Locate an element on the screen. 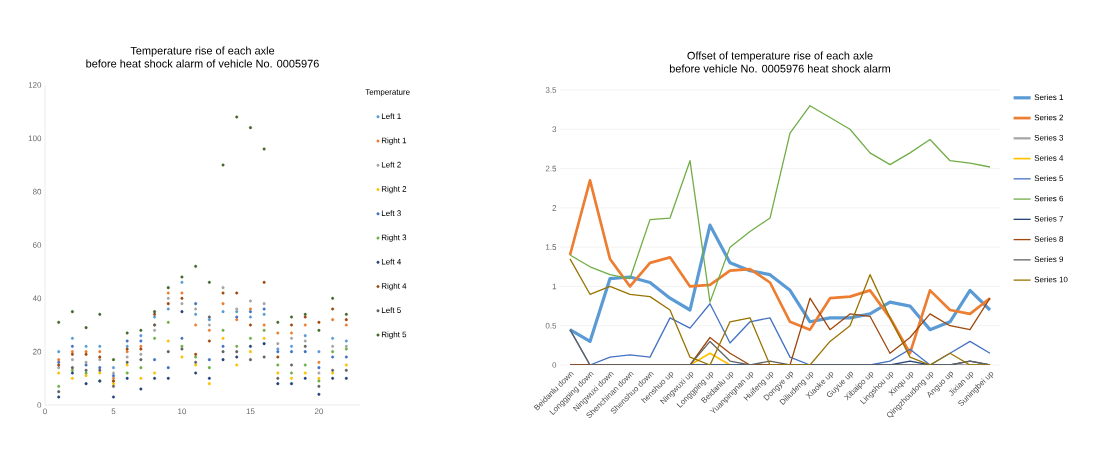 This screenshot has height=460, width=1102. chart-title: Temperature rise of each axle is located at coordinates (202, 51).